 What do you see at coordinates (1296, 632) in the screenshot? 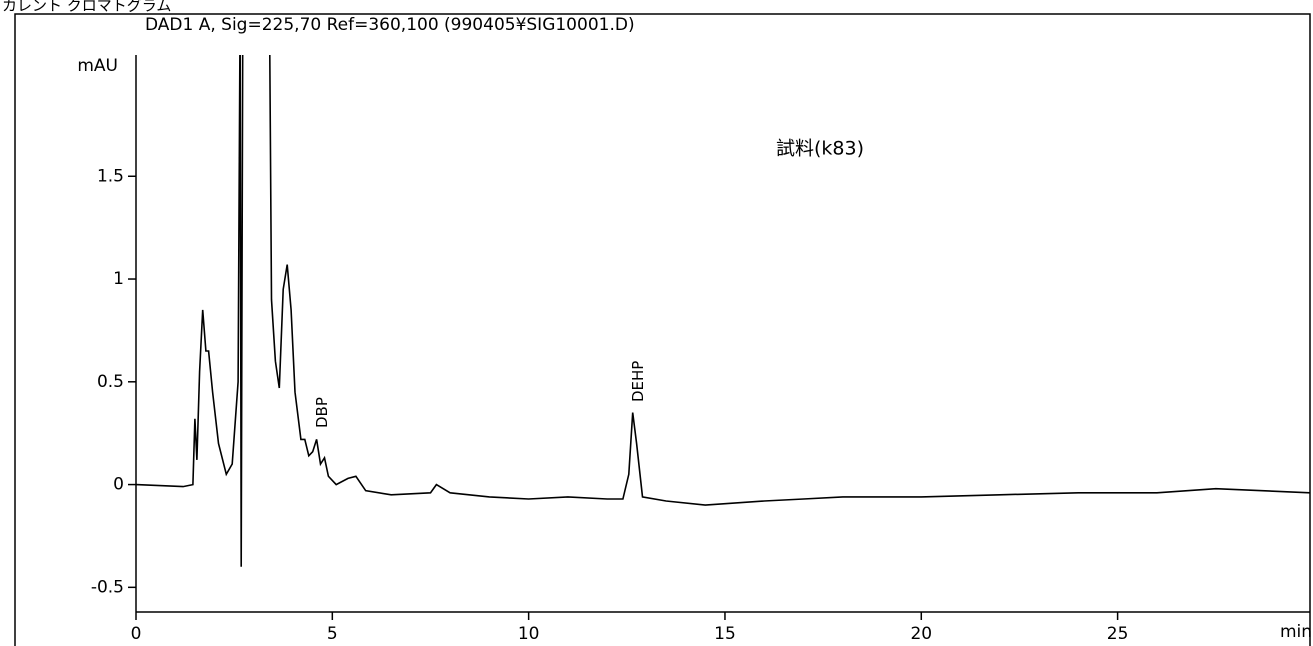
I see `x-axis-label: min` at bounding box center [1296, 632].